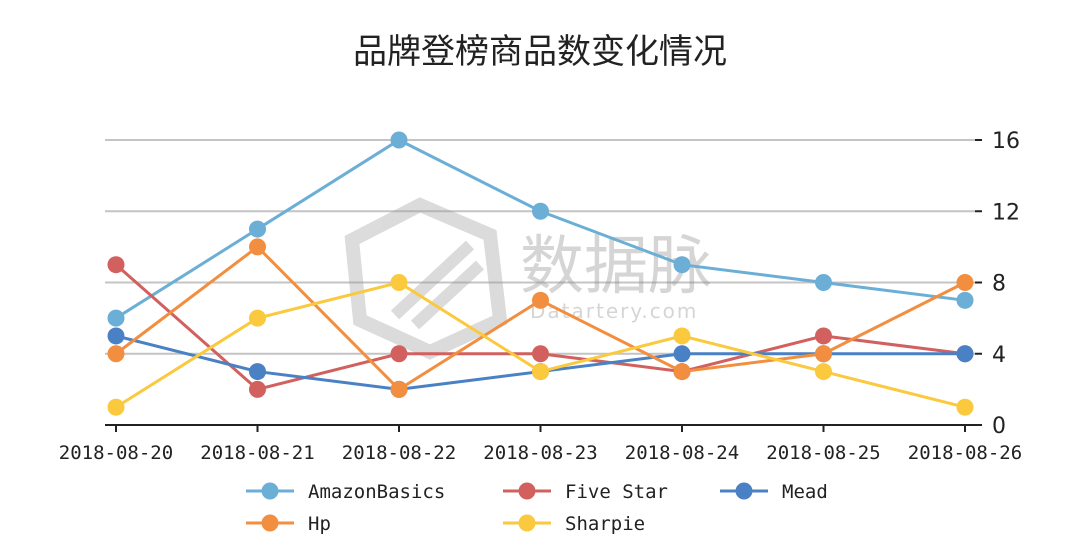 This screenshot has height=556, width=1080. Describe the element at coordinates (774, 492) in the screenshot. I see `legend-item-mead: Mead` at that location.